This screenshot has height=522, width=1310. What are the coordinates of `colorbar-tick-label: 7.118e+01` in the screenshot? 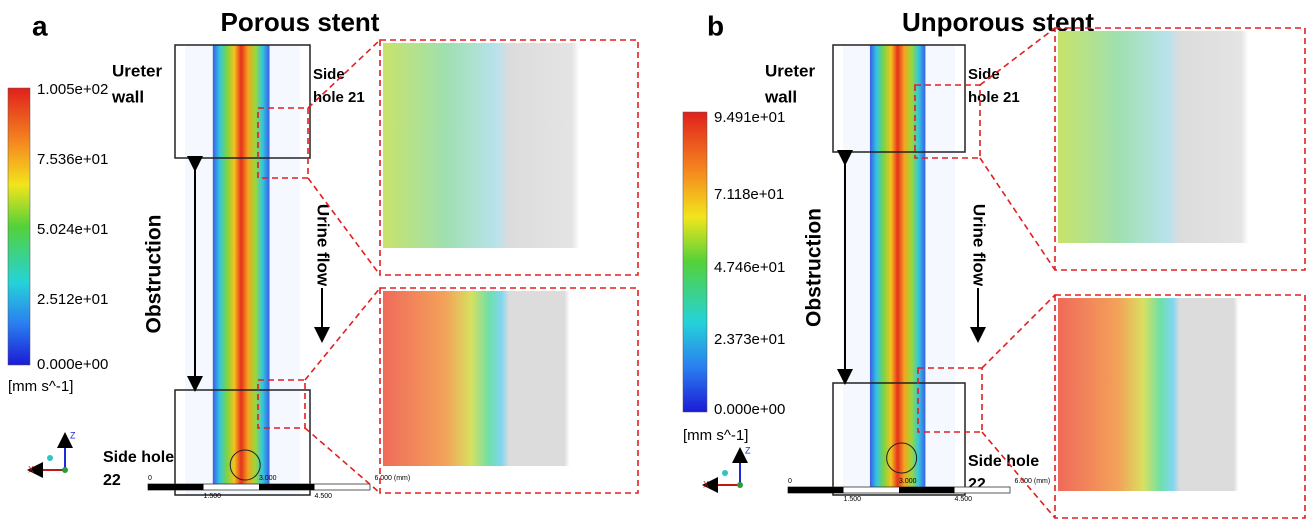 It's located at (749, 194).